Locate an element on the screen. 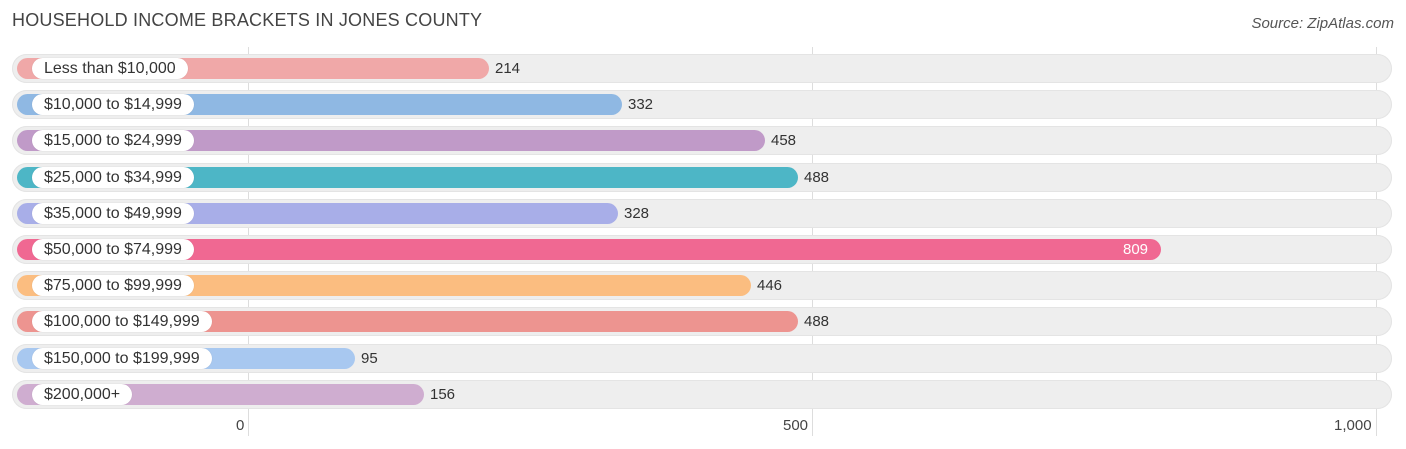 The width and height of the screenshot is (1406, 449). source-label: Source: ZipAtlas.com is located at coordinates (1322, 23).